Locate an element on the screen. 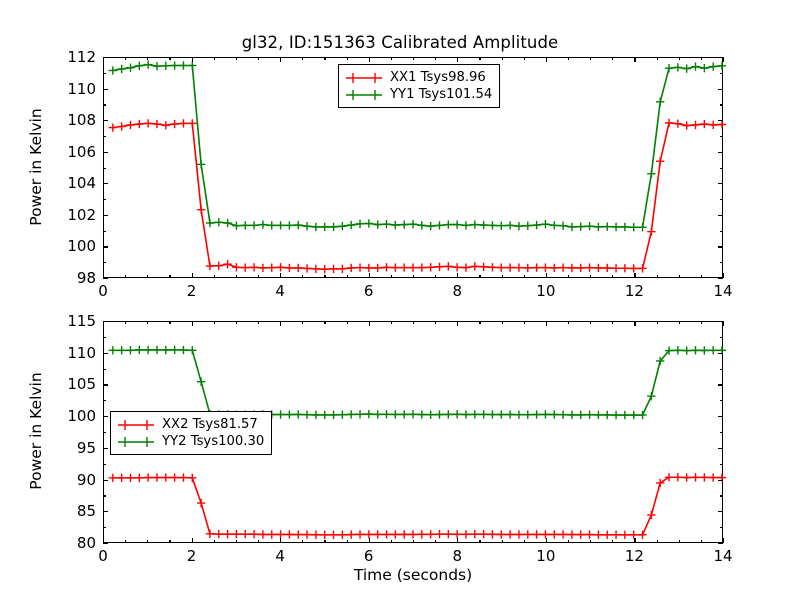 This screenshot has height=600, width=800. x-tick-label: 8 is located at coordinates (457, 556).